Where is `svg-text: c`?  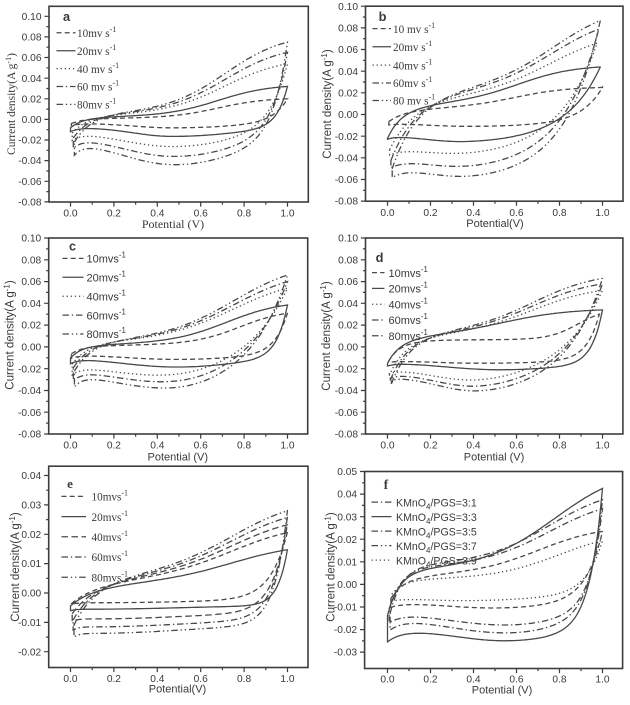 svg-text: c is located at coordinates (72, 247).